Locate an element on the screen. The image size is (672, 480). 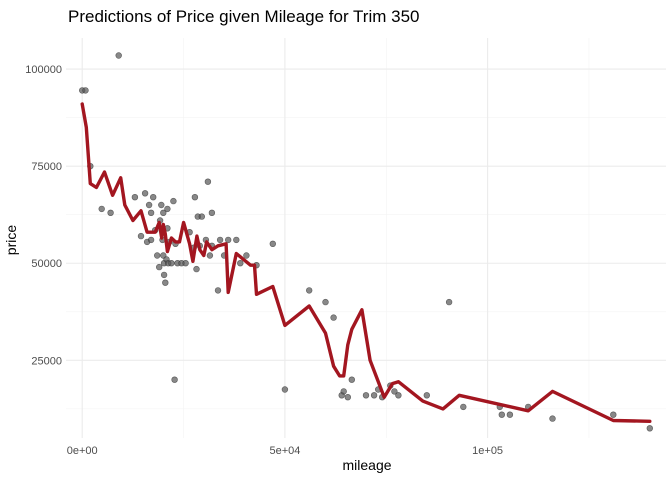
x-tick-label: 0e+00 is located at coordinates (82, 451).